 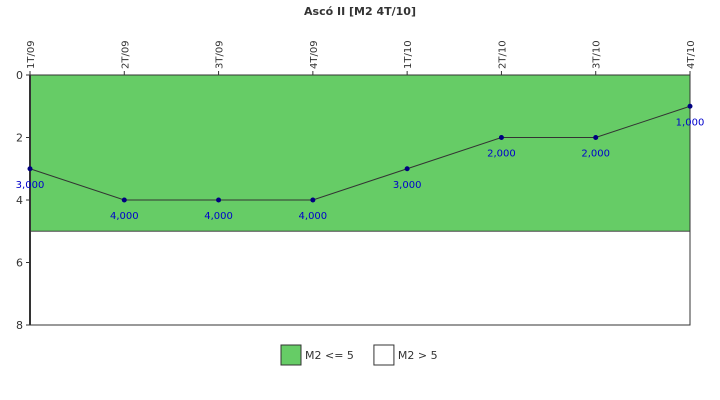 What do you see at coordinates (19, 325) in the screenshot?
I see `y-tick-label: 8` at bounding box center [19, 325].